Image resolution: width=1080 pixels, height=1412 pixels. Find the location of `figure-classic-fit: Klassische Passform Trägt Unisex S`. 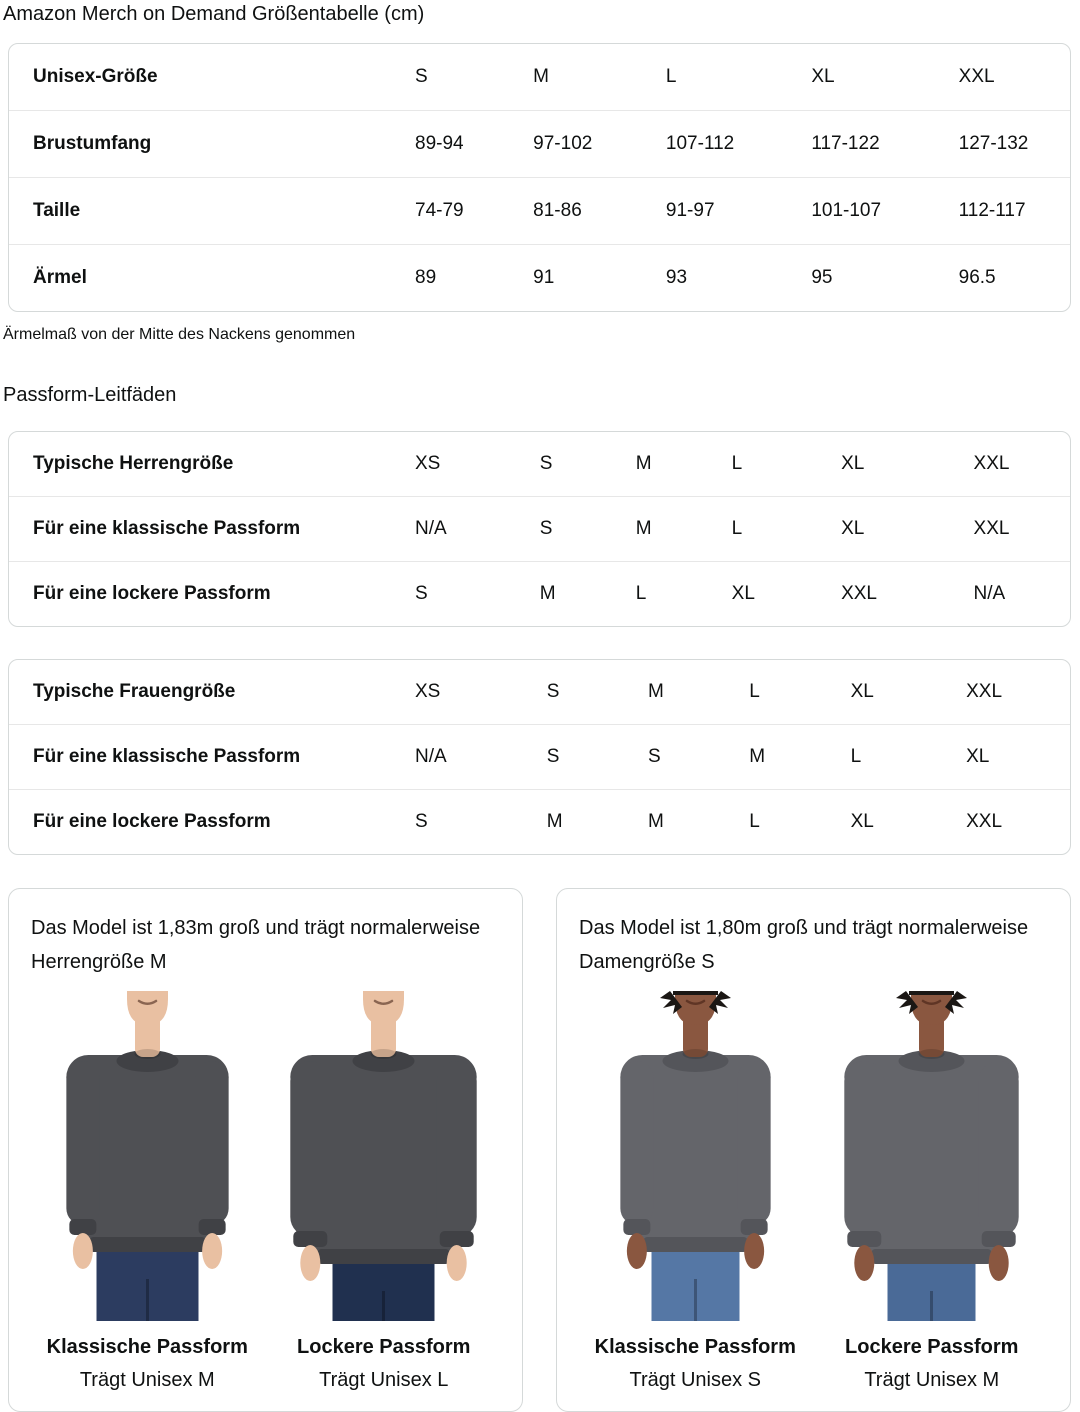

figure-classic-fit: Klassische Passform Trägt Unisex S is located at coordinates (695, 1192).